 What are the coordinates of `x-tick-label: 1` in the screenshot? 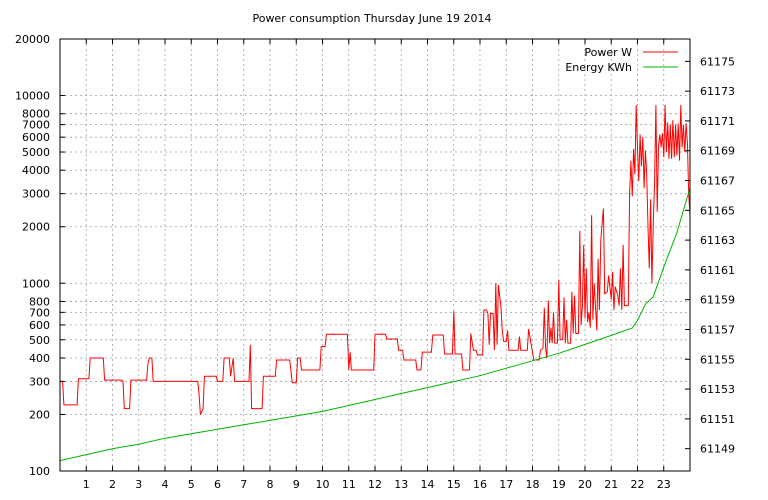 It's located at (86, 484).